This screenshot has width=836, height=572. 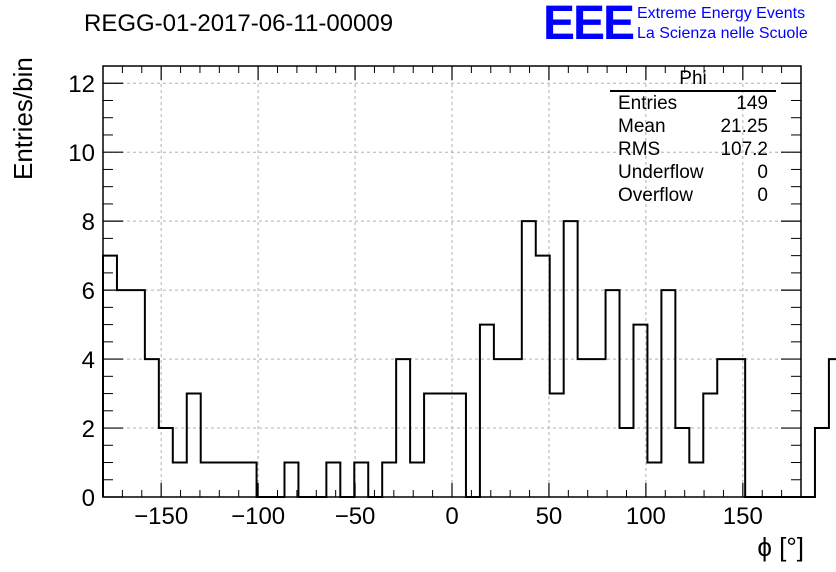 I want to click on stats-row-underflow: Underflow 0, so click(x=693, y=172).